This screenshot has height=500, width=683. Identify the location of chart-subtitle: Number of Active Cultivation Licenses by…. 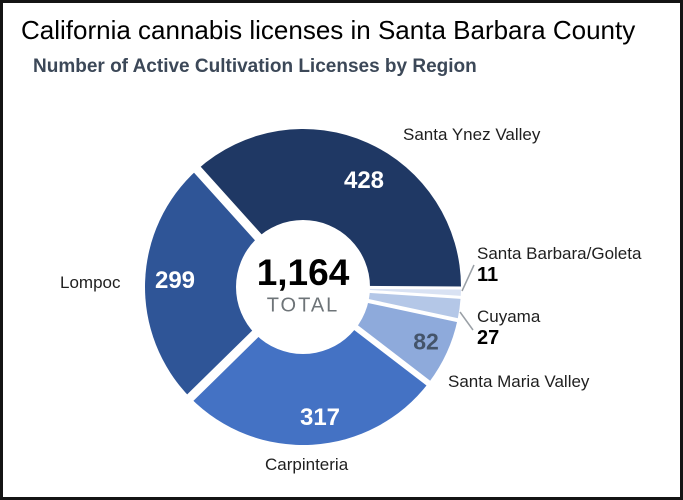
(255, 66).